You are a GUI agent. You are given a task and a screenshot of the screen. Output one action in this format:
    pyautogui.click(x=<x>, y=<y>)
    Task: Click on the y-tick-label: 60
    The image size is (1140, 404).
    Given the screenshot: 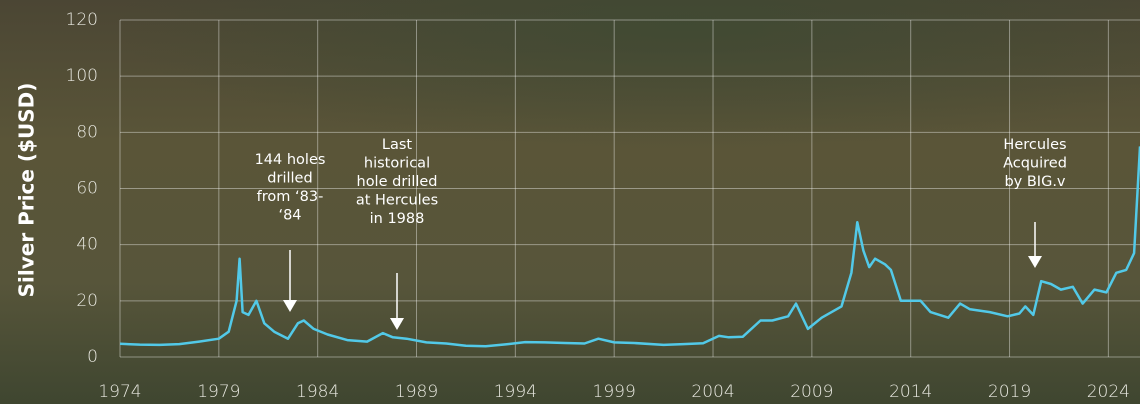 What is the action you would take?
    pyautogui.click(x=87, y=189)
    